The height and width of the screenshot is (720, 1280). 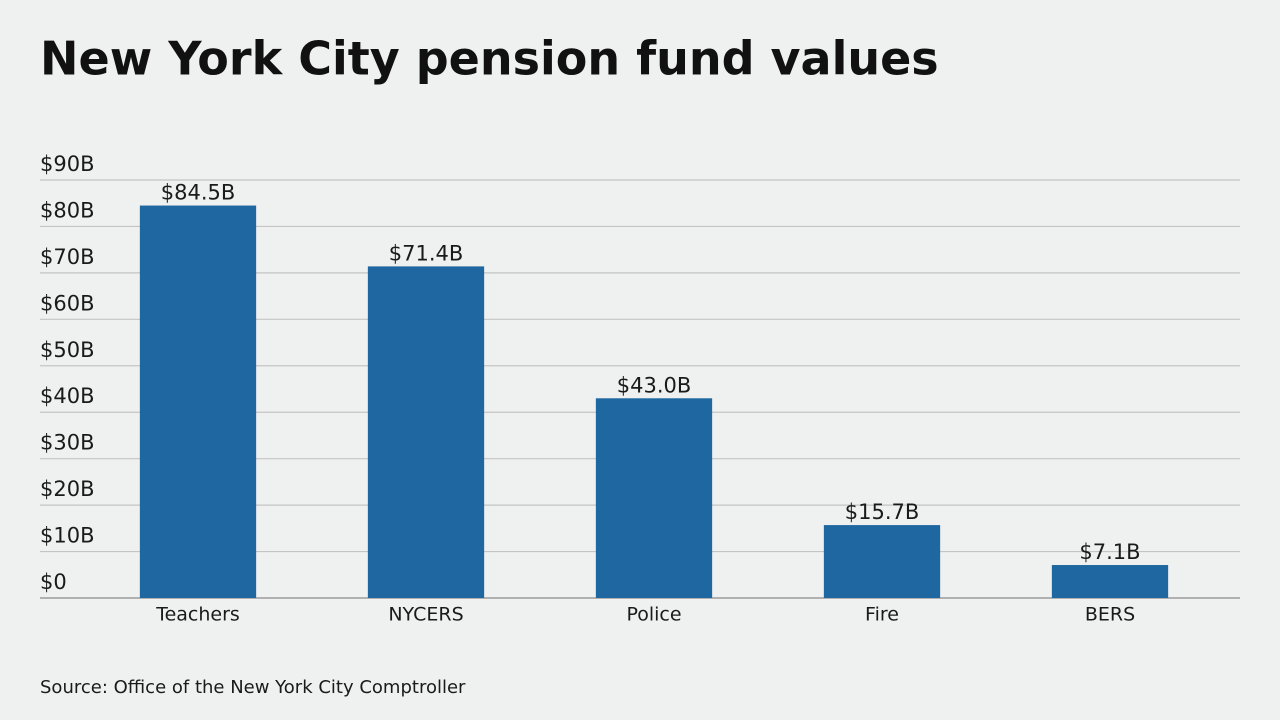 What do you see at coordinates (67, 164) in the screenshot?
I see `y-tick-label: $90B` at bounding box center [67, 164].